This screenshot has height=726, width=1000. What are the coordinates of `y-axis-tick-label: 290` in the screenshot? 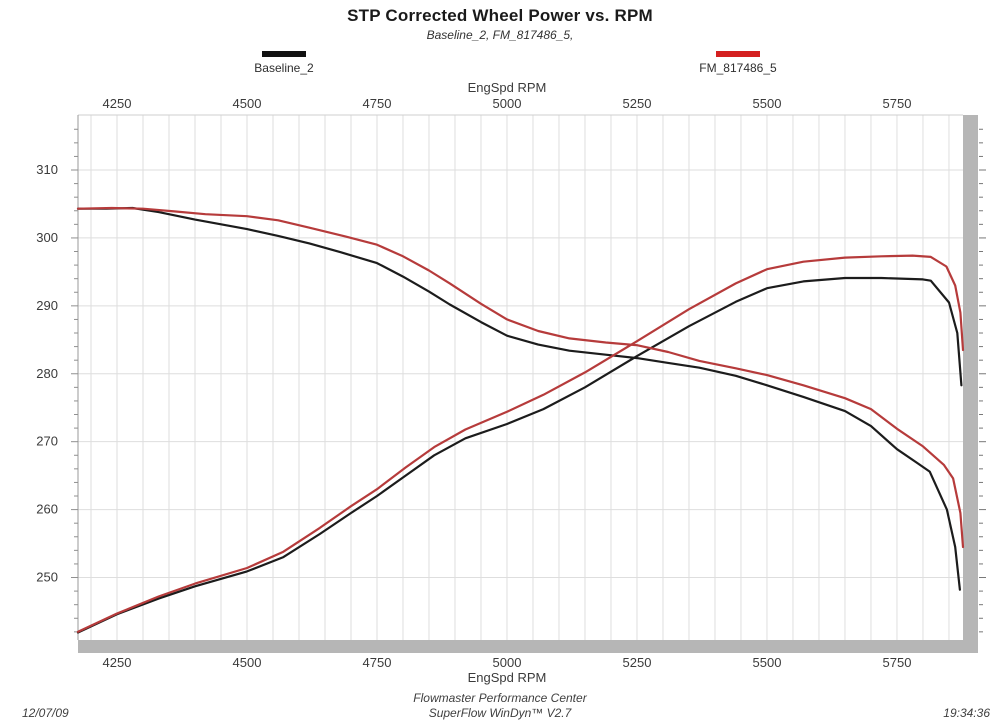 It's located at (47, 305).